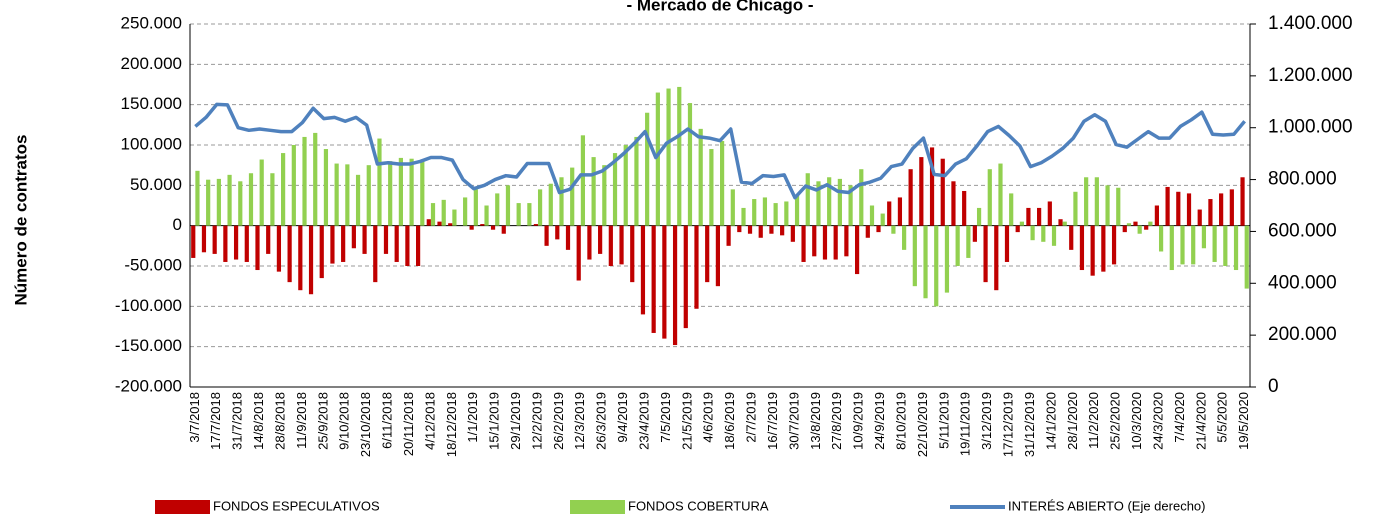  Describe the element at coordinates (943, 420) in the screenshot. I see `x-tick-label: 5/11/2019` at that location.